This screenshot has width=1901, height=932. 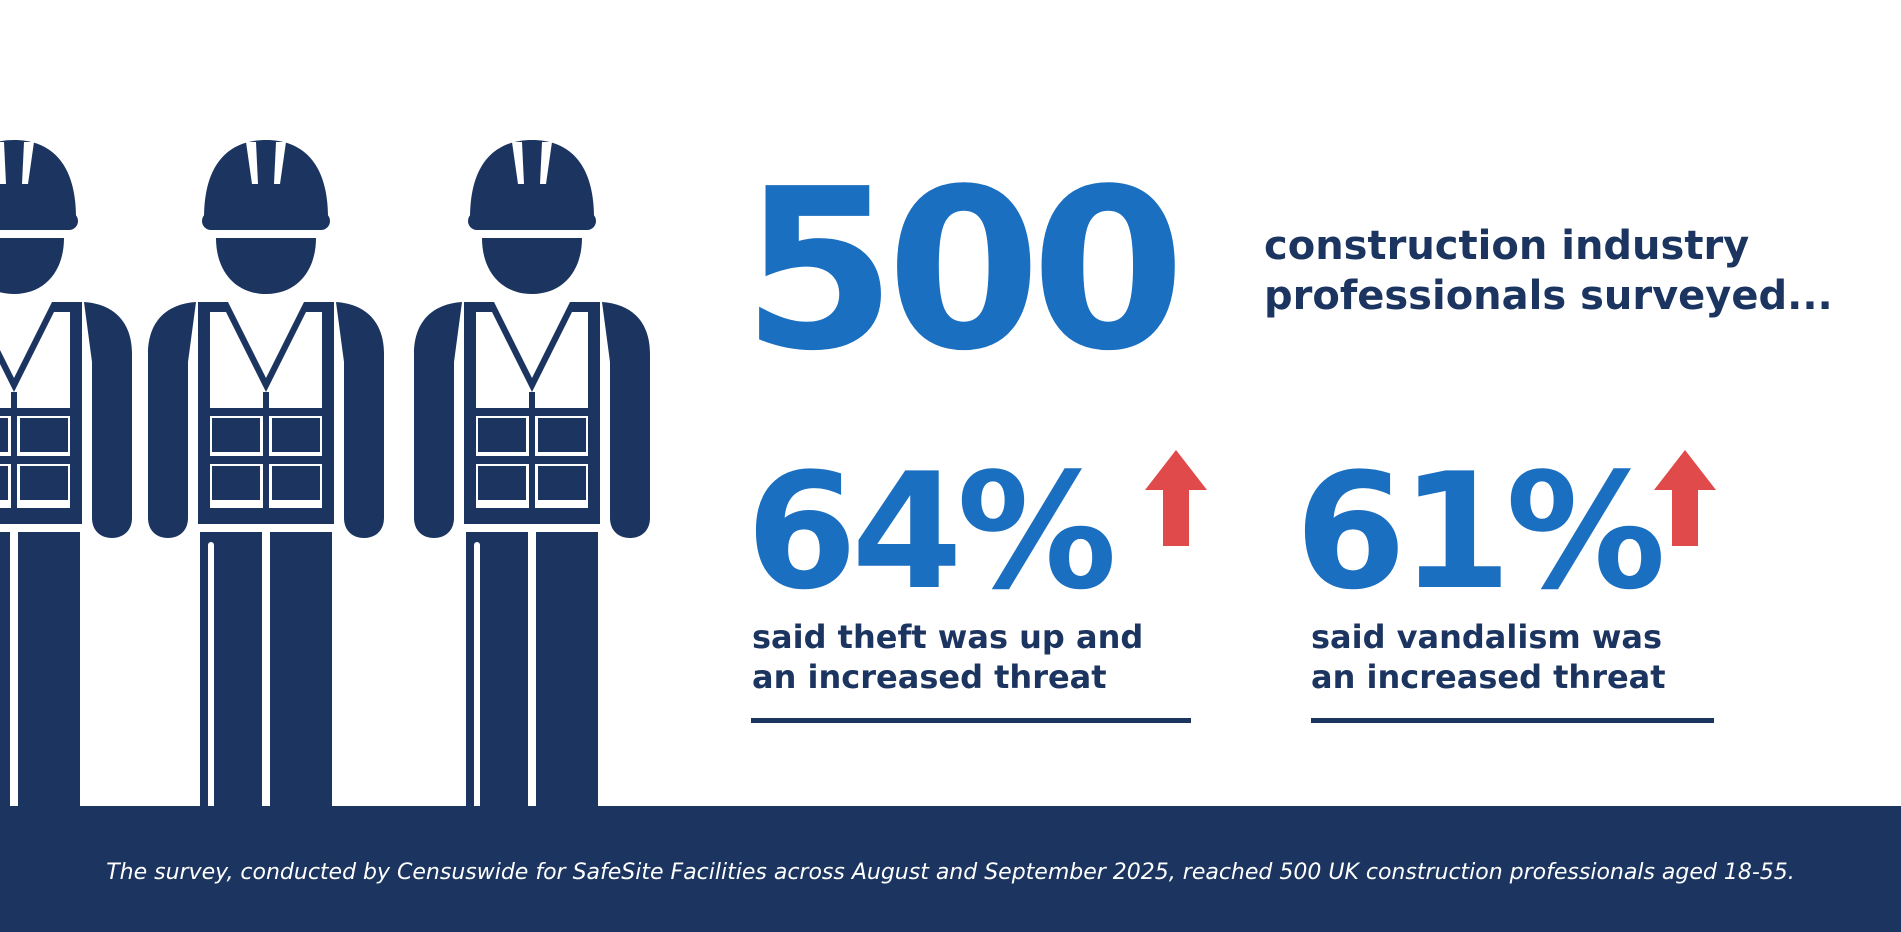 What do you see at coordinates (1487, 637) in the screenshot?
I see `vandalism-description-line-1: said vandalism was` at bounding box center [1487, 637].